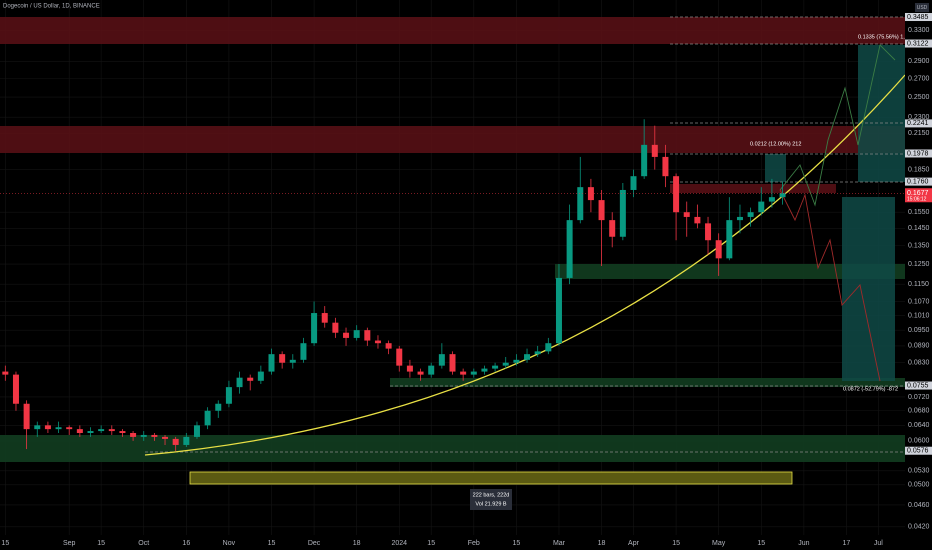 Image resolution: width=932 pixels, height=550 pixels. I want to click on x-tick-label: Oct, so click(143, 543).